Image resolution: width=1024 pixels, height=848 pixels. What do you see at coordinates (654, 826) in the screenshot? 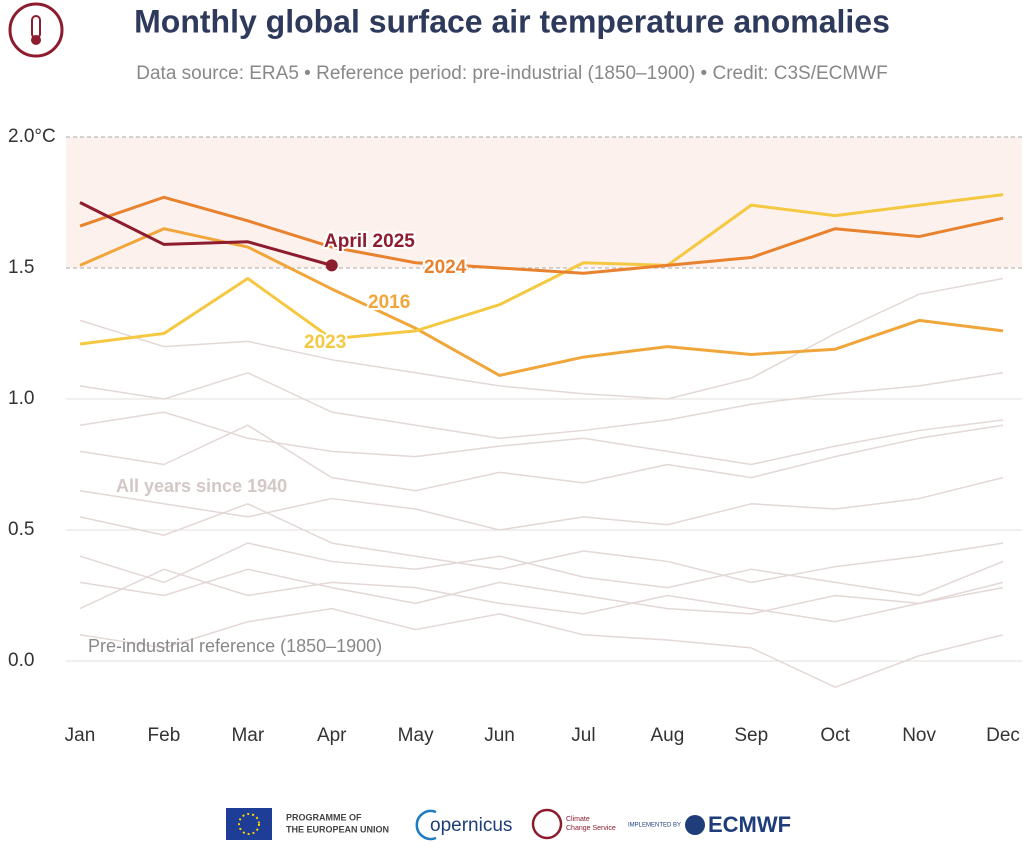
I see `implemented-text: IMPLEMENTED BY` at bounding box center [654, 826].